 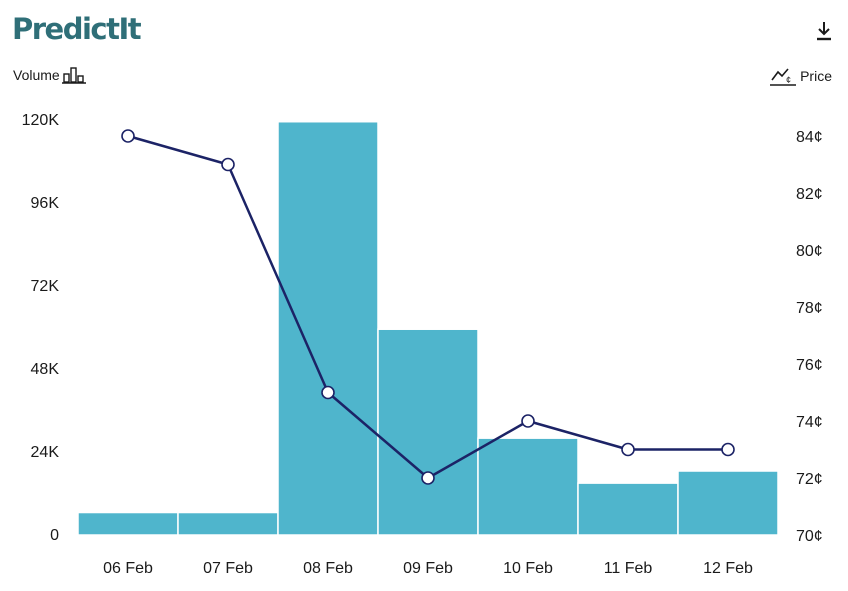 What do you see at coordinates (809, 479) in the screenshot?
I see `right-axis-tick-label: 72¢` at bounding box center [809, 479].